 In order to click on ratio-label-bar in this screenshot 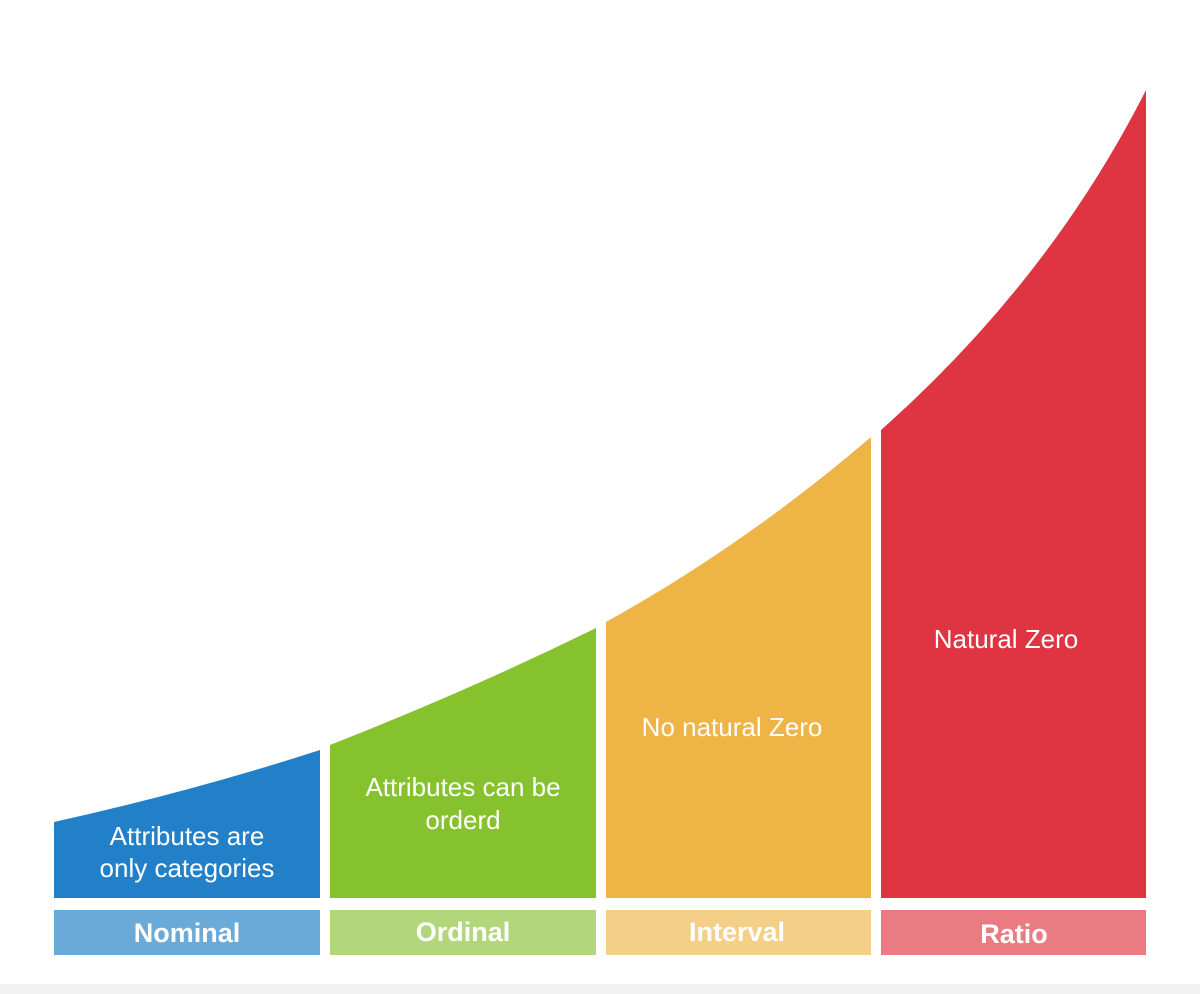, I will do `click(1013, 932)`.